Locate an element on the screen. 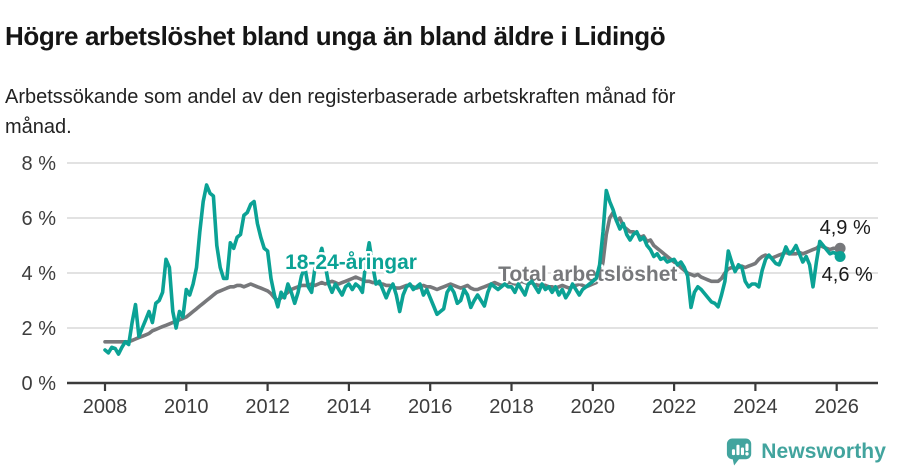  series-end-dot-total is located at coordinates (840, 248).